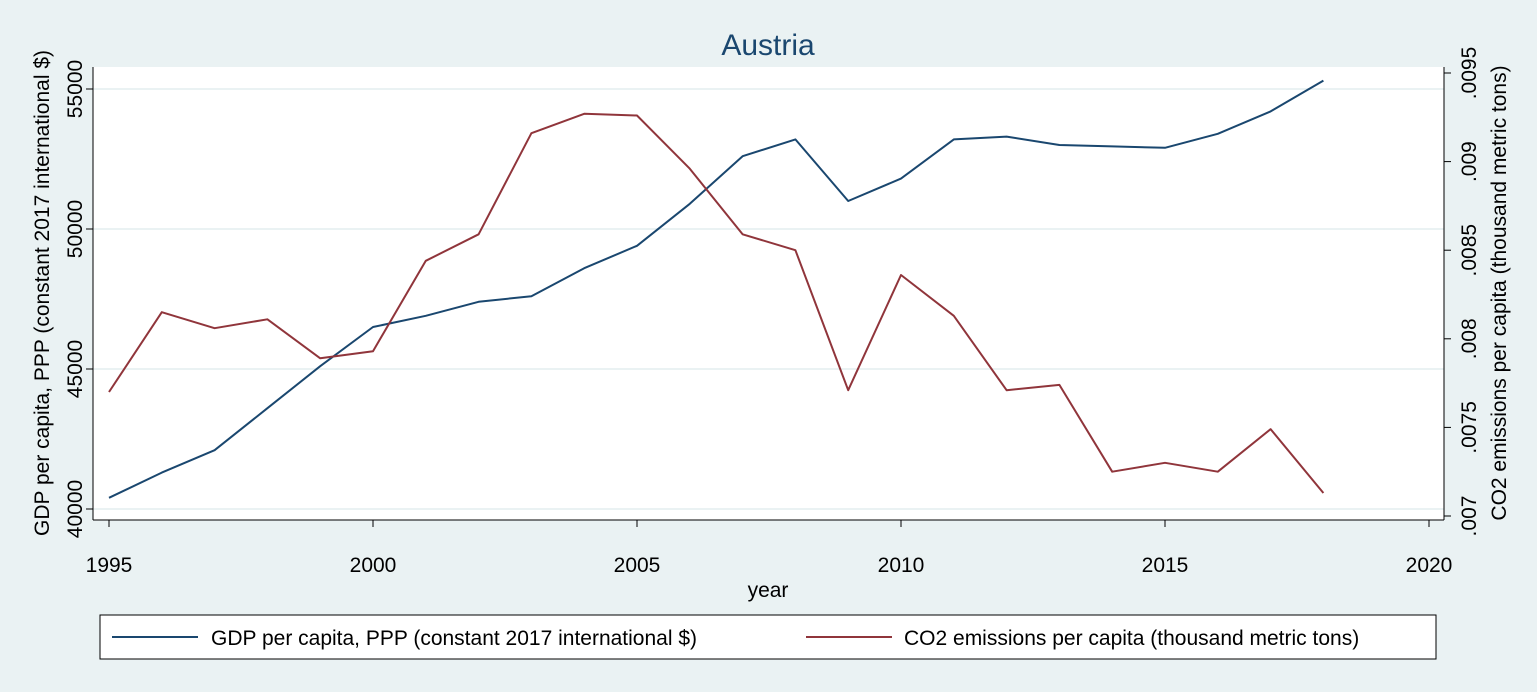 Image resolution: width=1537 pixels, height=692 pixels. Describe the element at coordinates (901, 565) in the screenshot. I see `x-tick-label: 2010` at that location.